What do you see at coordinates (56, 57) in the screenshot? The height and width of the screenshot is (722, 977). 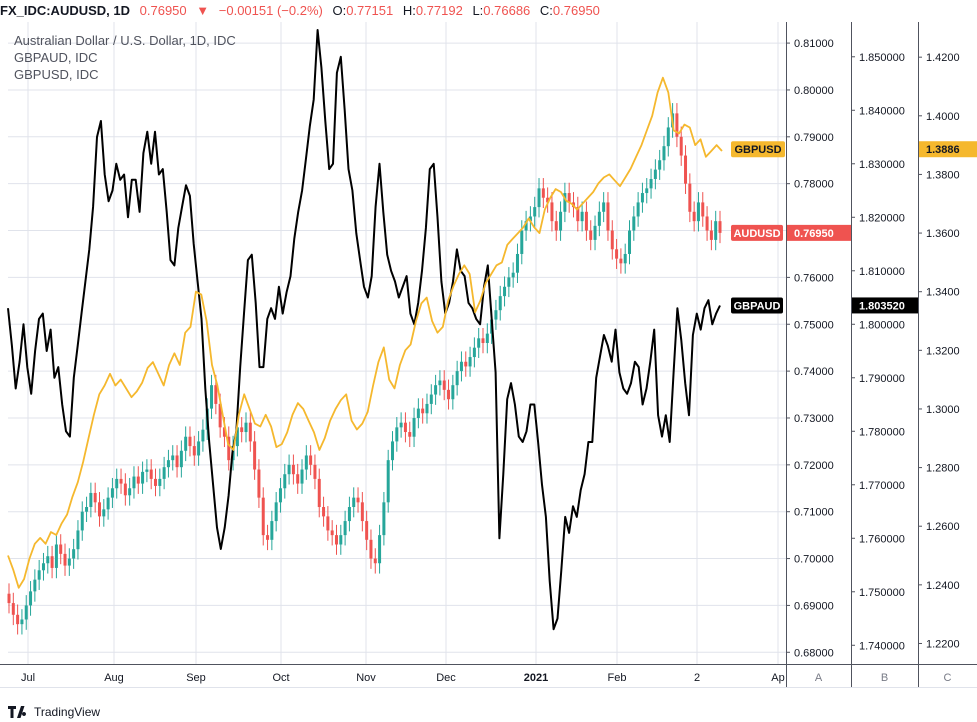 I see `legend-item-gbpaud: GBPAUD, IDC` at bounding box center [56, 57].